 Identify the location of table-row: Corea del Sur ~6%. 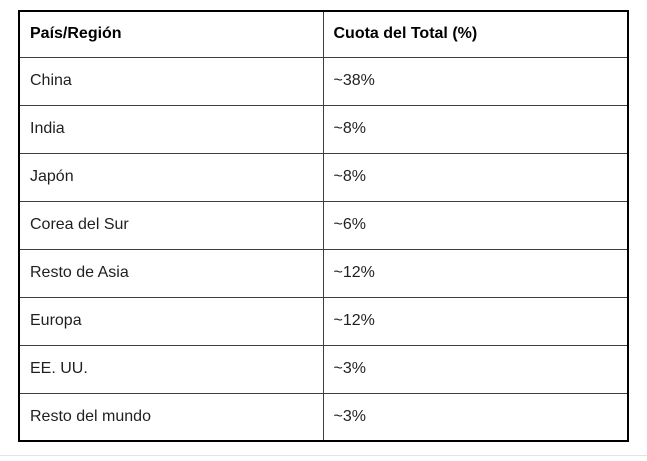
(323, 225).